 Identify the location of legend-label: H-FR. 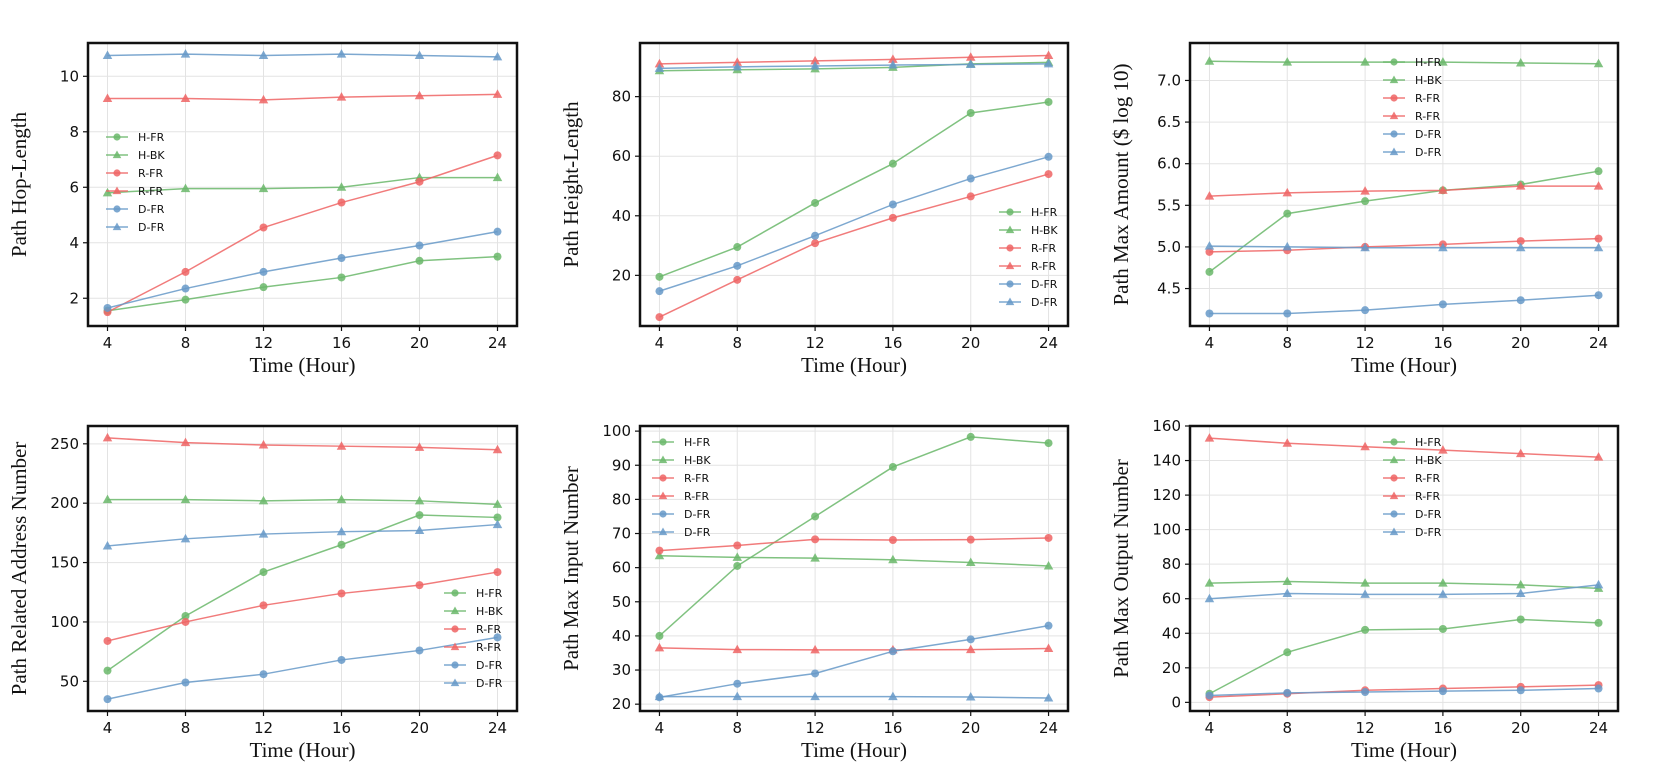
(1428, 442).